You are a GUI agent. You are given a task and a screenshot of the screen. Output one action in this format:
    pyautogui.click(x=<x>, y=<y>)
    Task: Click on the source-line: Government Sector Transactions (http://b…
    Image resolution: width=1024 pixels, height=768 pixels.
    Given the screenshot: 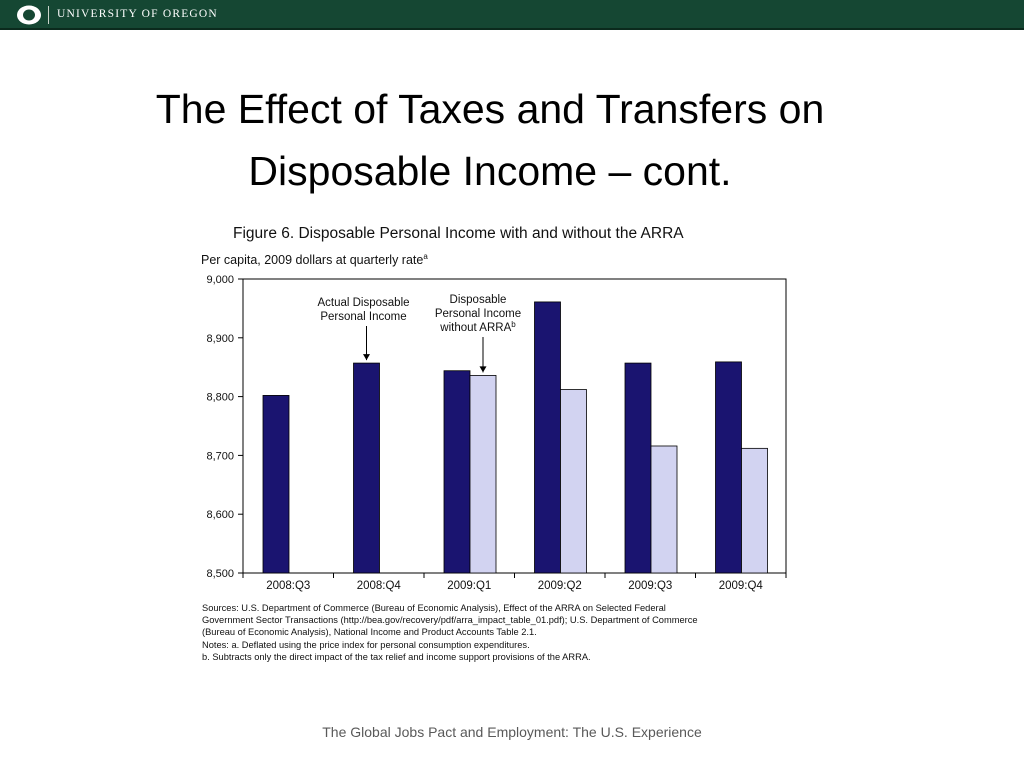 What is the action you would take?
    pyautogui.click(x=450, y=620)
    